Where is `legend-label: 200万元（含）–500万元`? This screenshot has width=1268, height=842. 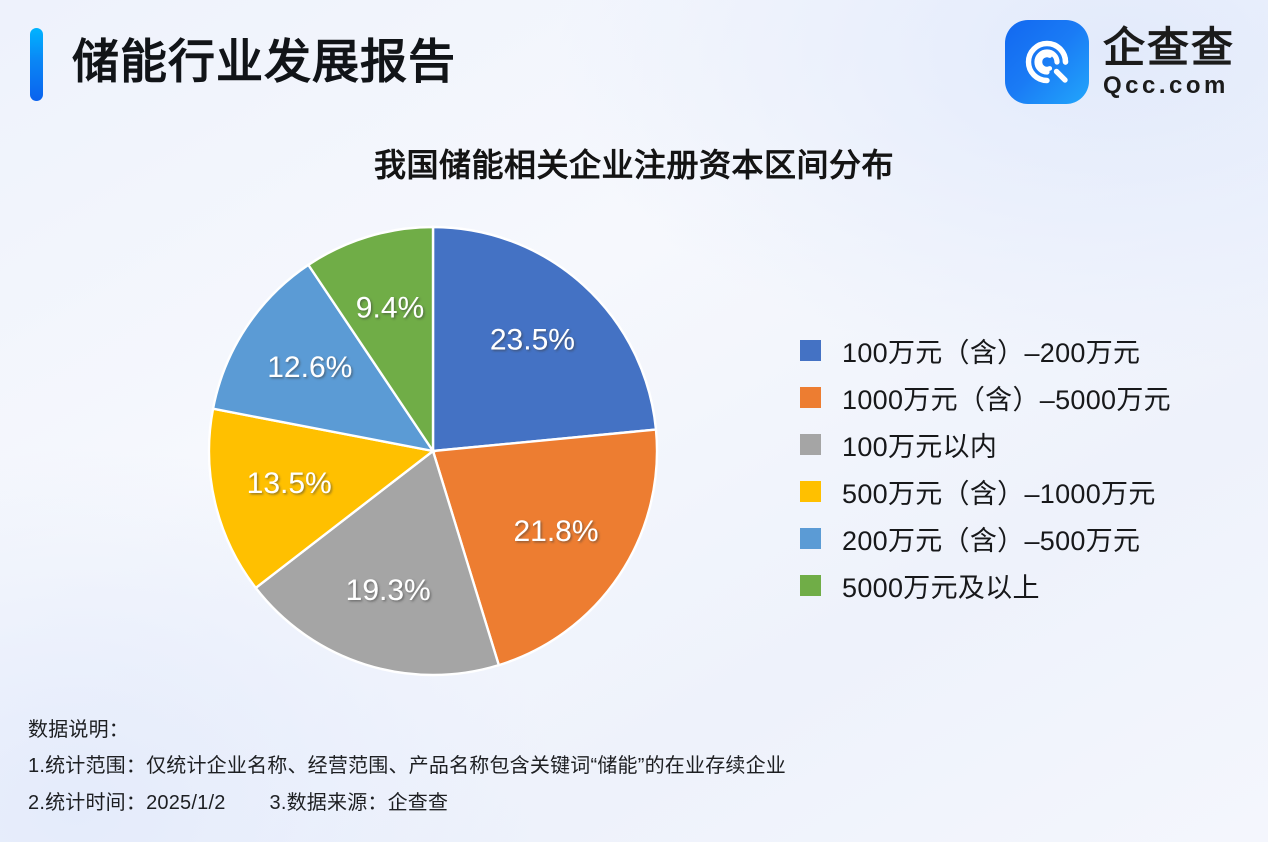 legend-label: 200万元（含）–500万元 is located at coordinates (991, 541).